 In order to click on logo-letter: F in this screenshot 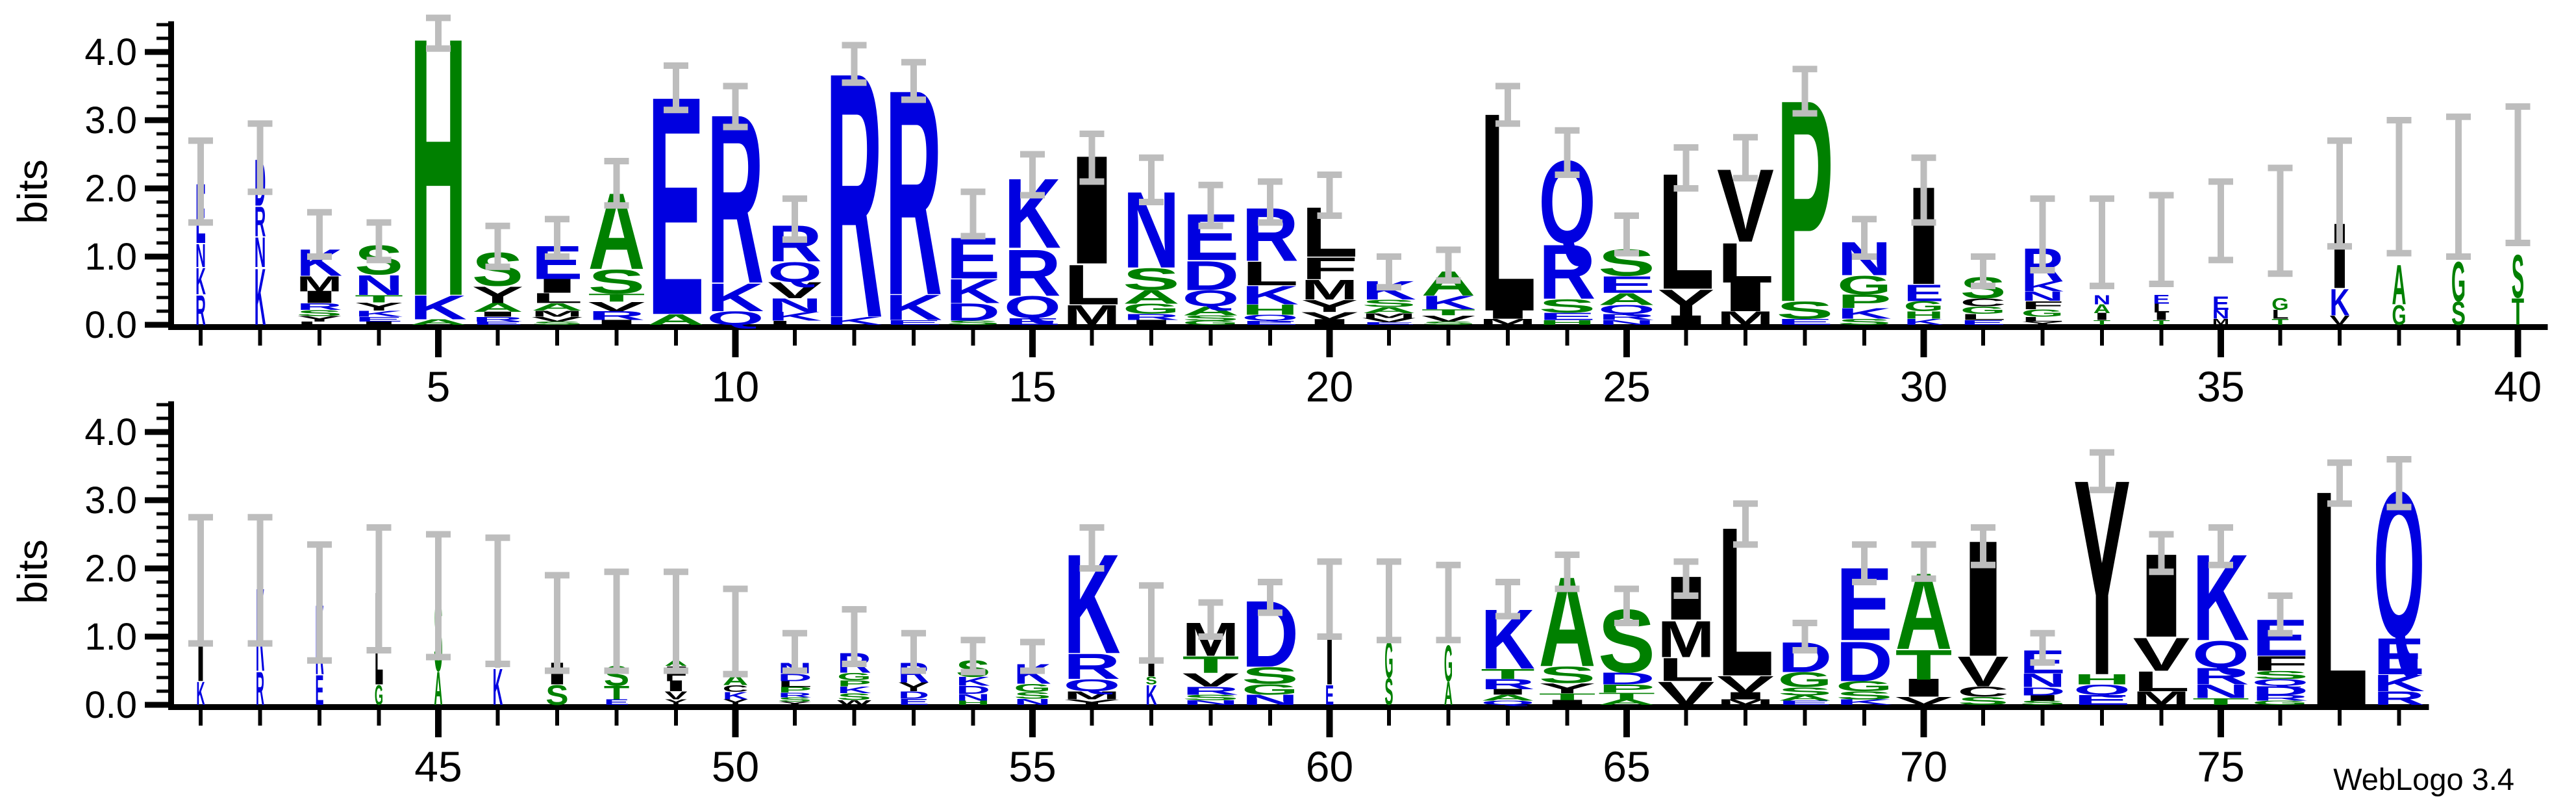, I will do `click(1329, 268)`.